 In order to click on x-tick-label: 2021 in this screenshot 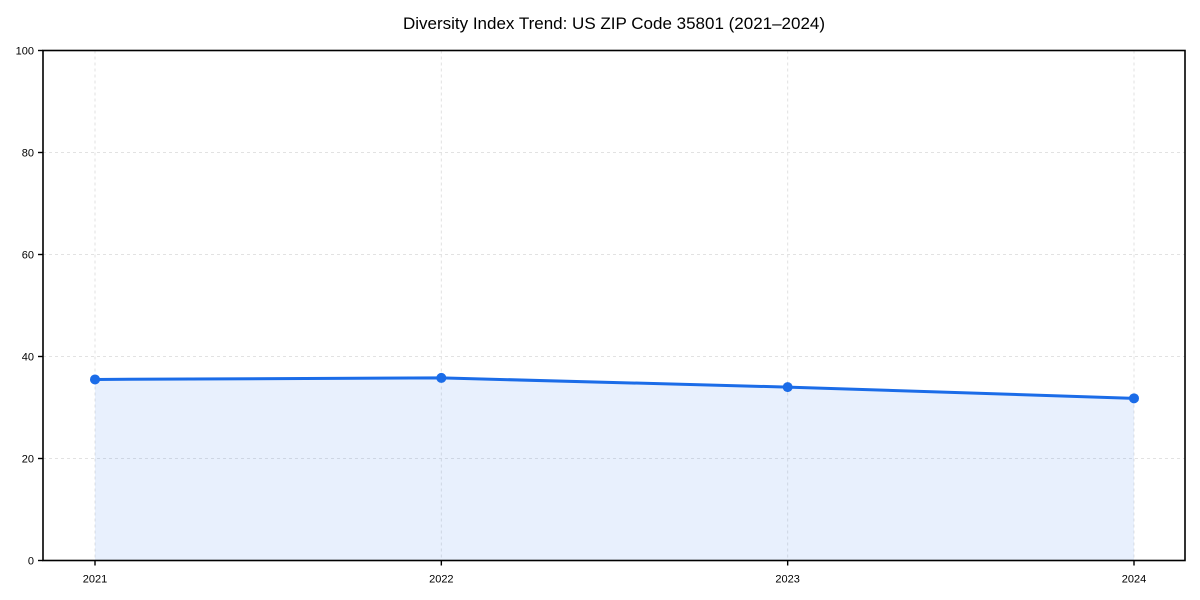, I will do `click(95, 580)`.